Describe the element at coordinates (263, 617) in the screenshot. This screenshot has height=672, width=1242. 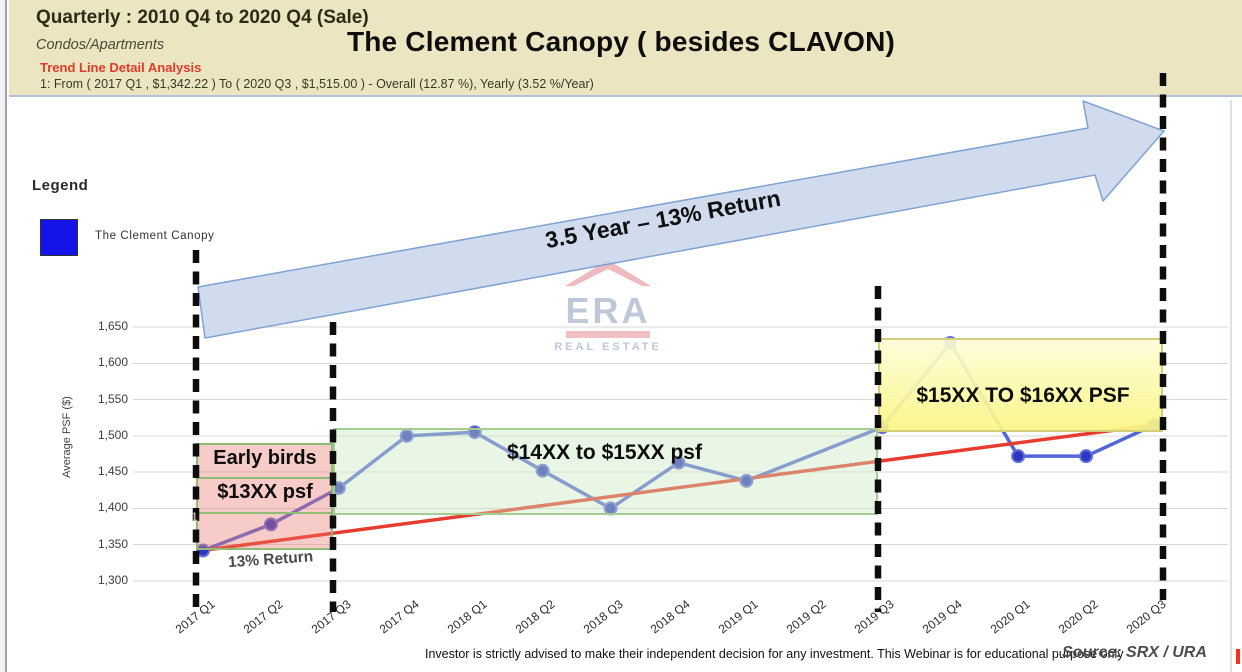
I see `x-tick-label: 2017 Q2` at that location.